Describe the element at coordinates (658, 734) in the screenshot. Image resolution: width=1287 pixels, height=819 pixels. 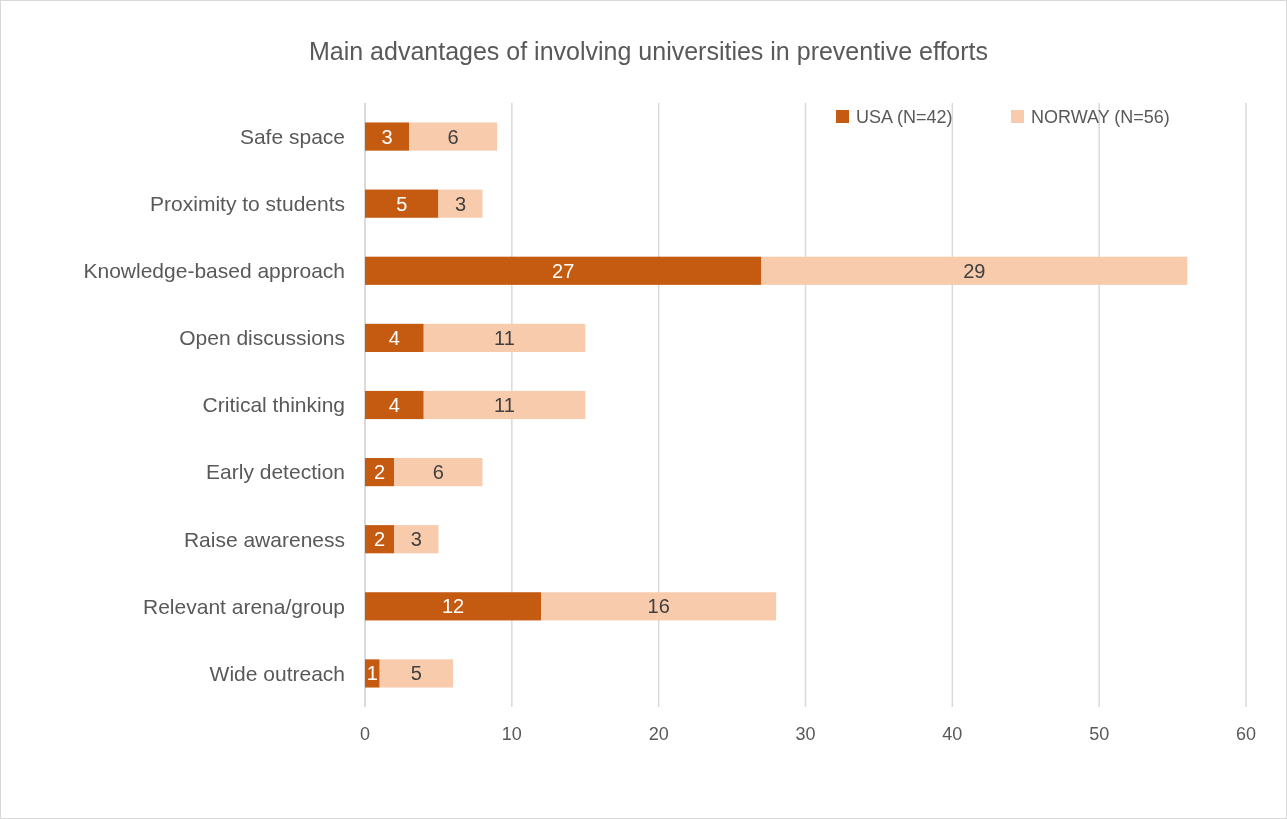
I see `x-tick-label: 20` at that location.